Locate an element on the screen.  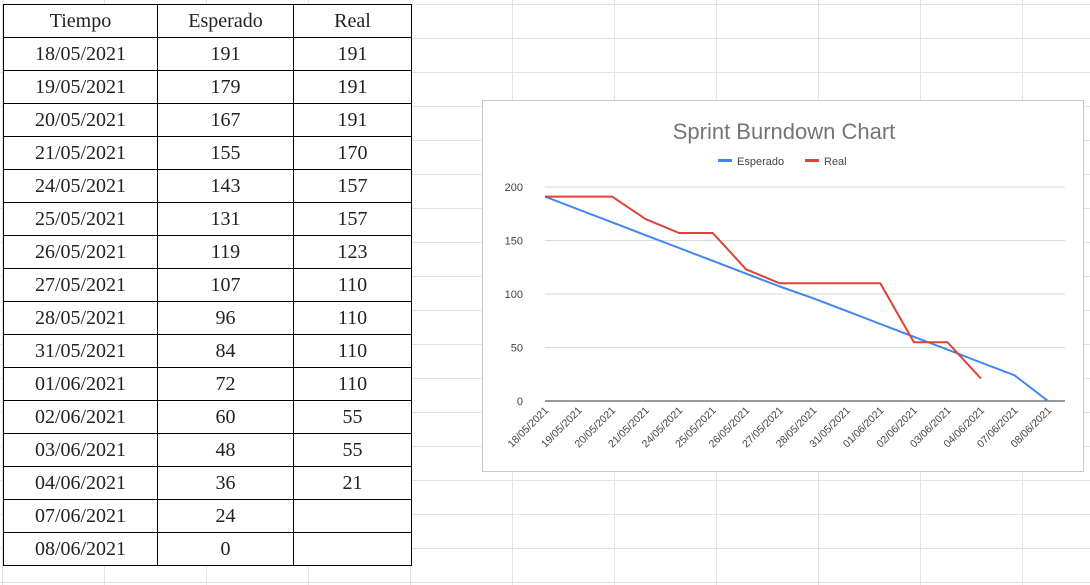
table-row: 04/06/2021 36 21 is located at coordinates (207, 483).